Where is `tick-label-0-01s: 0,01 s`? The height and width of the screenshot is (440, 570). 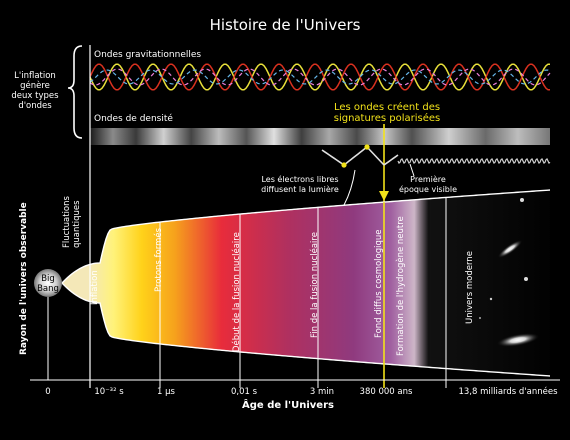 tick-label-0-01s: 0,01 s is located at coordinates (244, 392).